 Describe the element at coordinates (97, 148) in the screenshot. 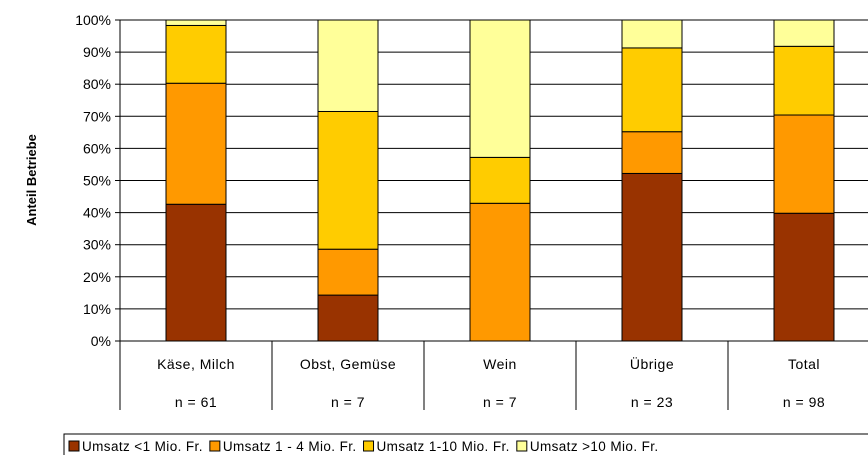

I see `y-tick-label: 60%` at that location.